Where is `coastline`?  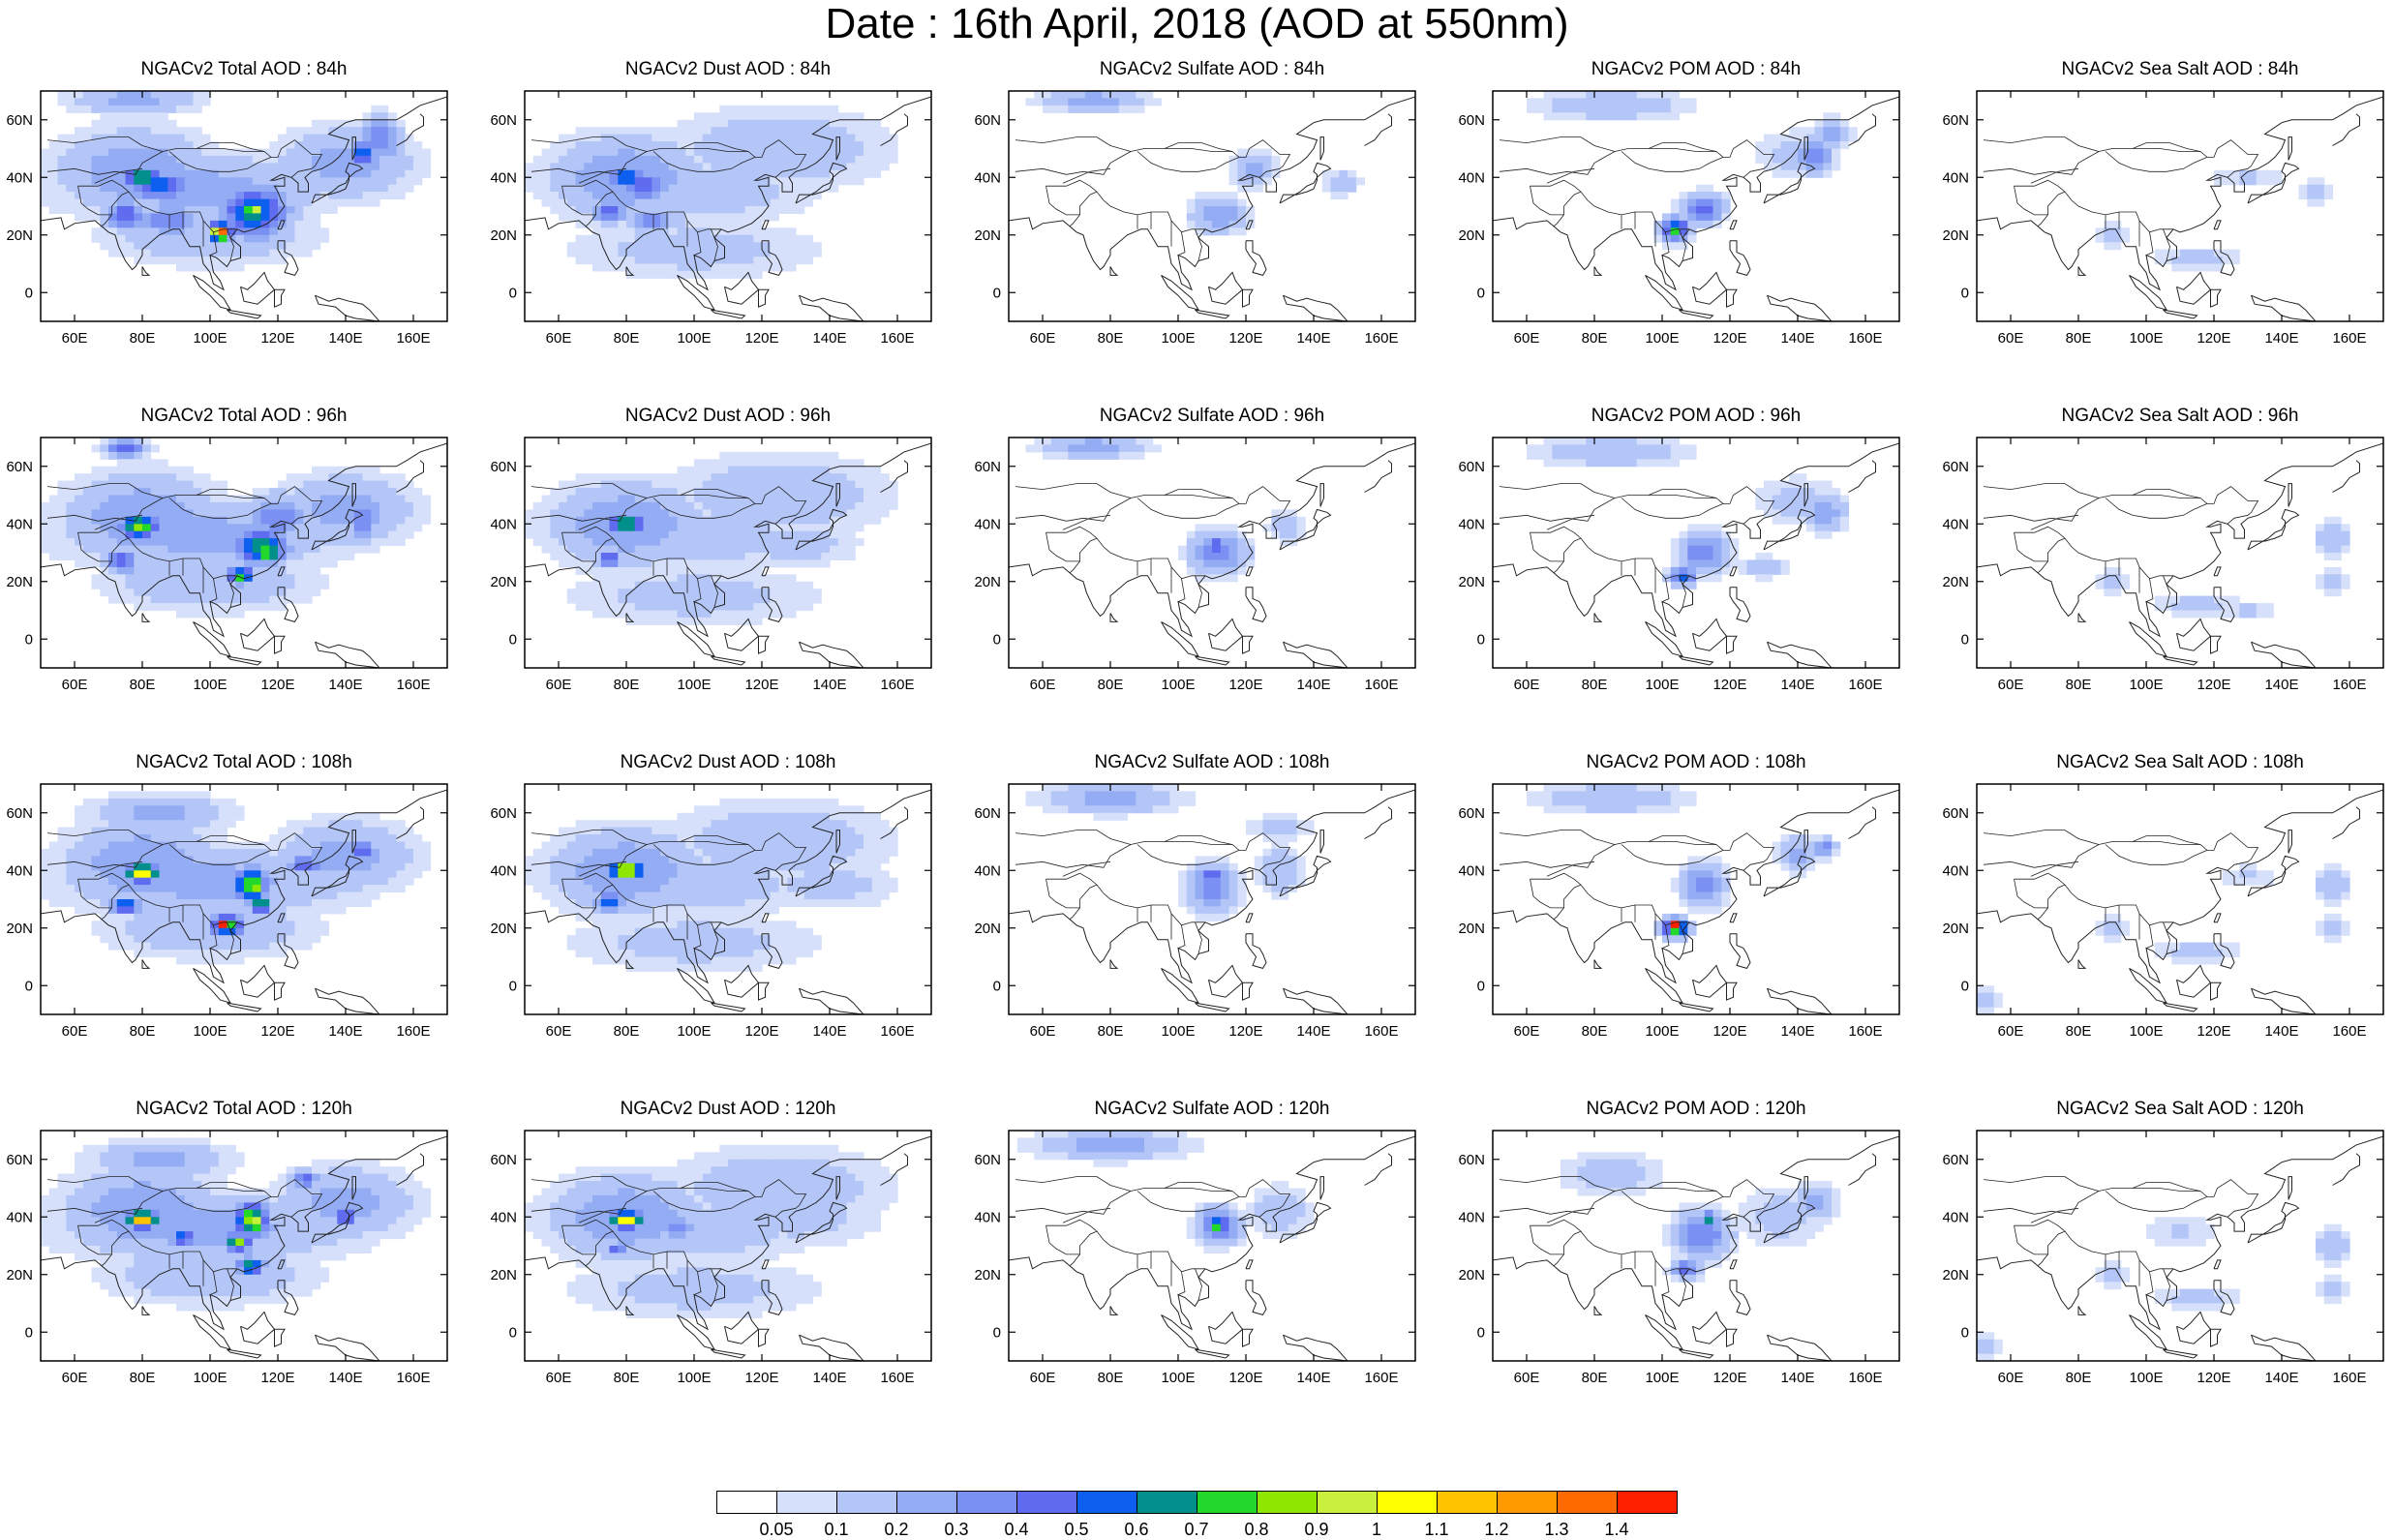 coastline is located at coordinates (2346, 130).